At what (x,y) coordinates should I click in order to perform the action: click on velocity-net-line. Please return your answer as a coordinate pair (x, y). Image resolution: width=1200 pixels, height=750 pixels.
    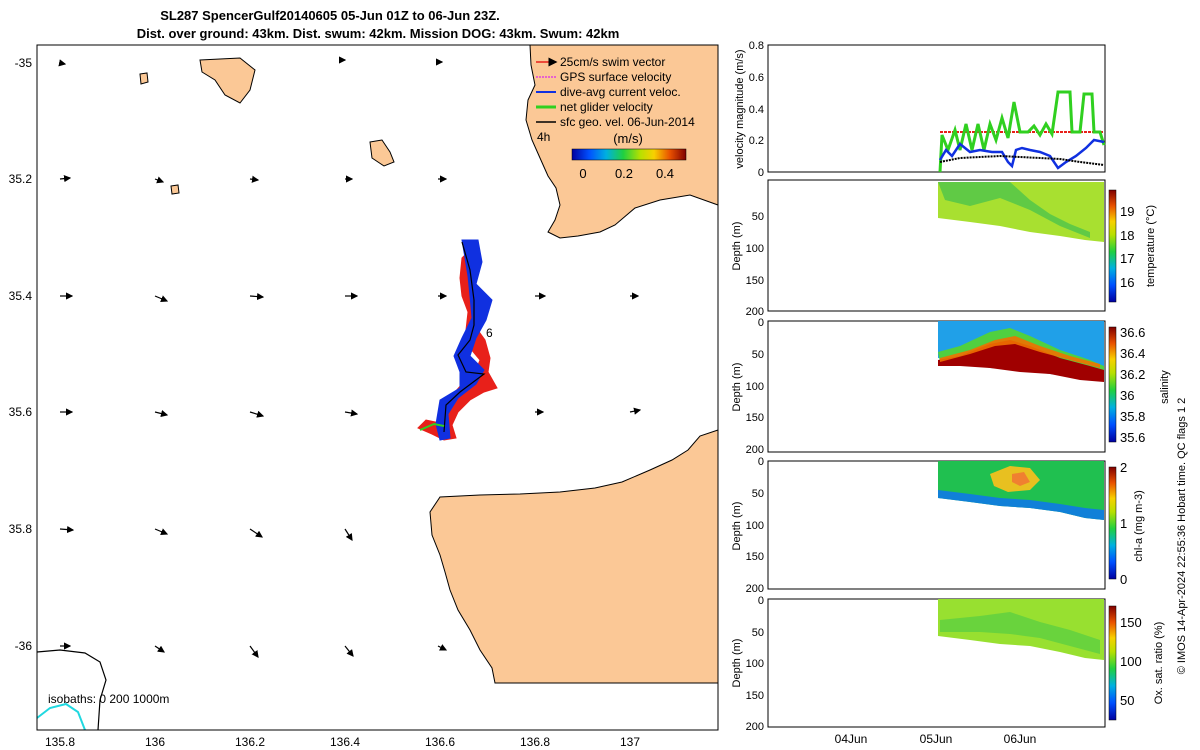
    Looking at the image, I should click on (1022, 131).